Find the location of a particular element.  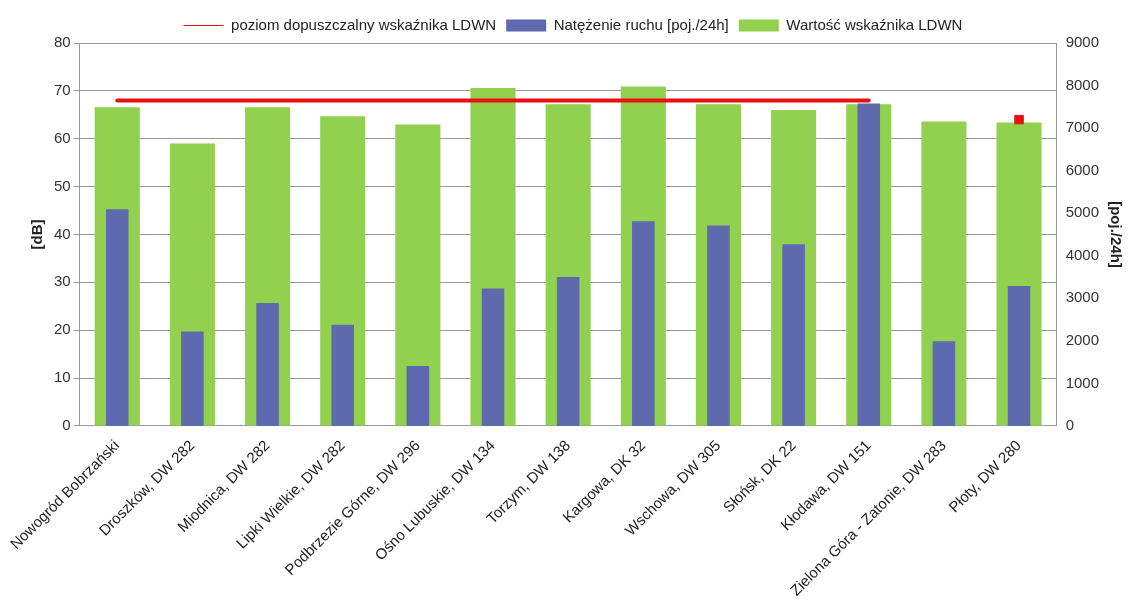

y2-tick-label: 9000 is located at coordinates (1082, 42).